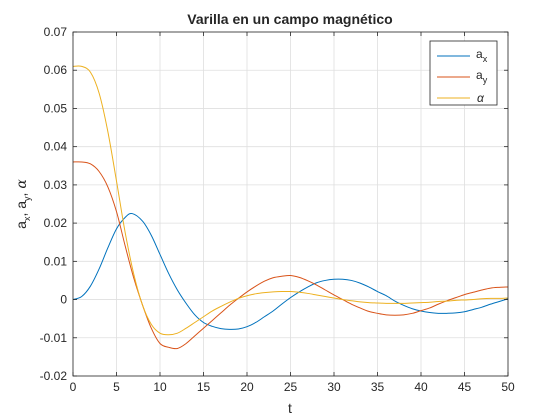 This screenshot has height=420, width=560. Describe the element at coordinates (247, 387) in the screenshot. I see `x-tick-label: 20` at that location.